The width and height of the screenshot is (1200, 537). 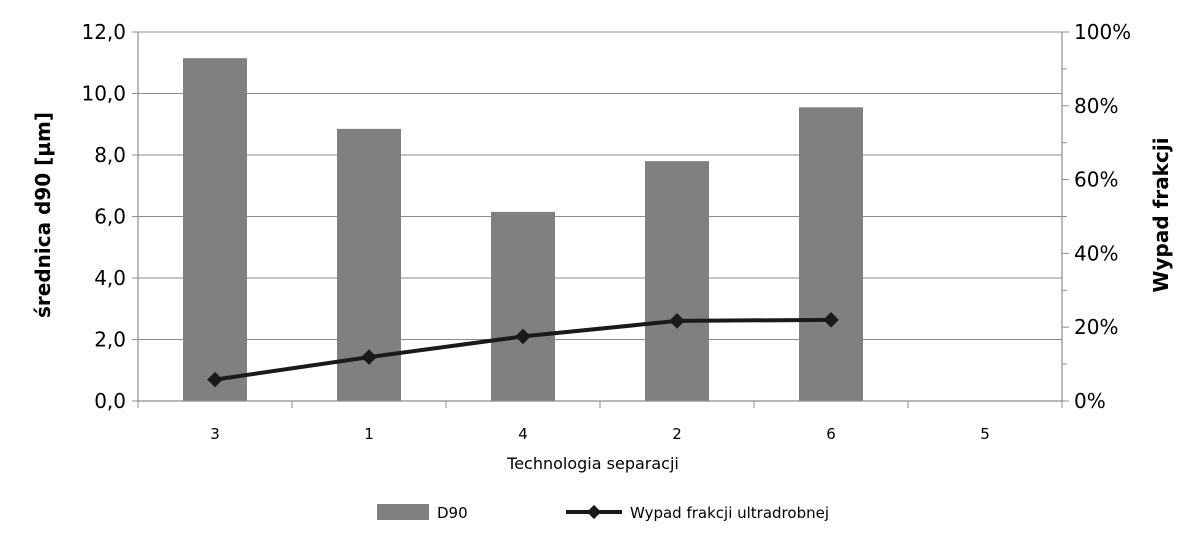 What do you see at coordinates (1096, 253) in the screenshot?
I see `y2-tick-label: 40%` at bounding box center [1096, 253].